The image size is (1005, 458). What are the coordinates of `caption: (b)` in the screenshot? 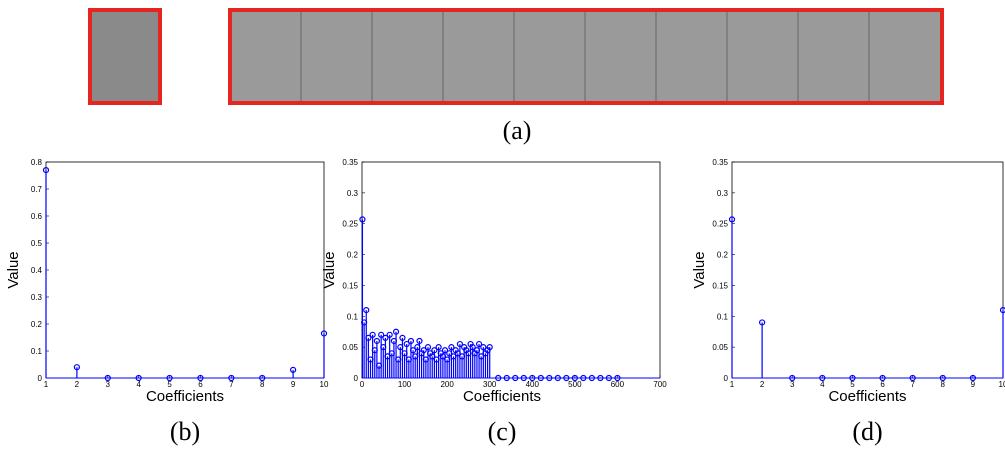 It's located at (185, 431).